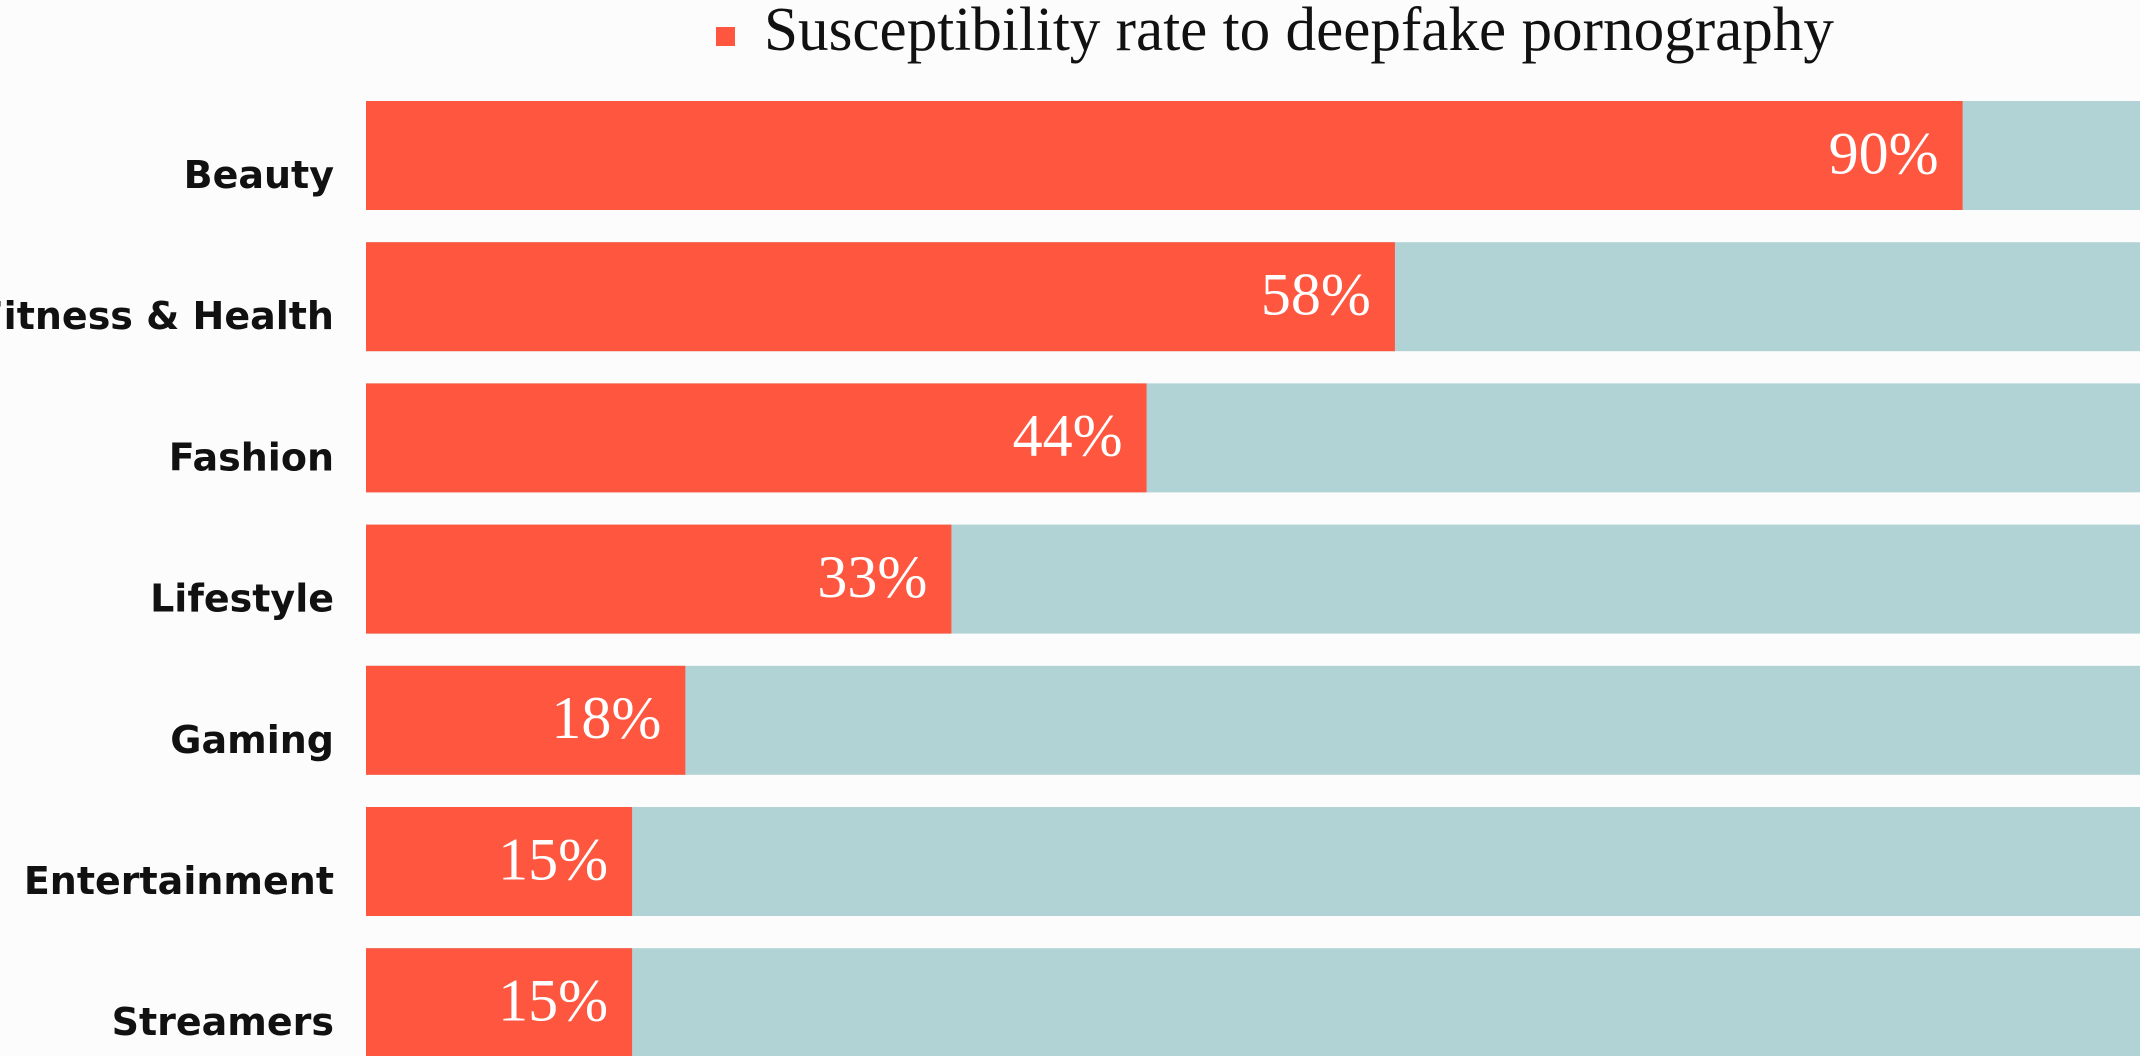 The width and height of the screenshot is (2140, 1056). What do you see at coordinates (872, 577) in the screenshot?
I see `value-label: 33%` at bounding box center [872, 577].